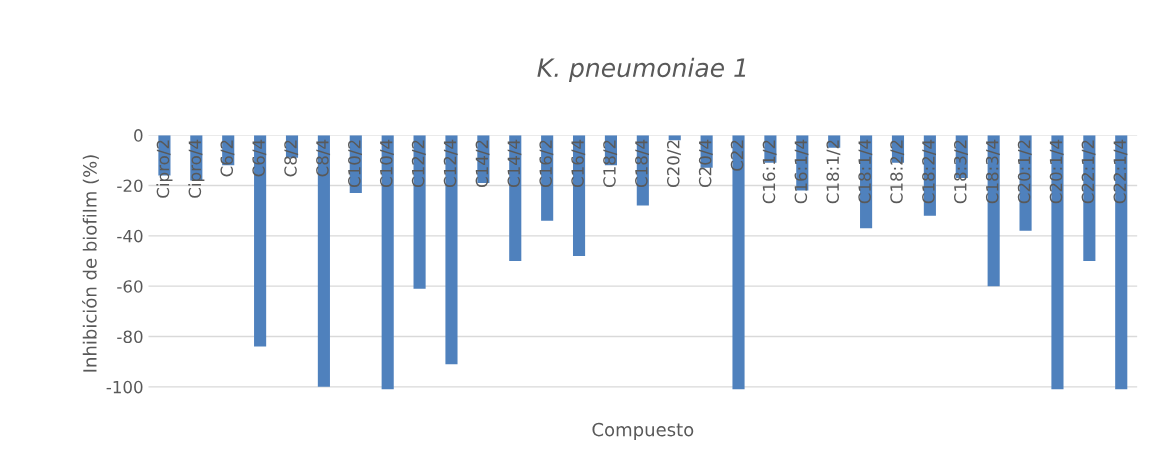 Image resolution: width=1151 pixels, height=452 pixels. I want to click on x-tick-label: C8/4, so click(323, 158).